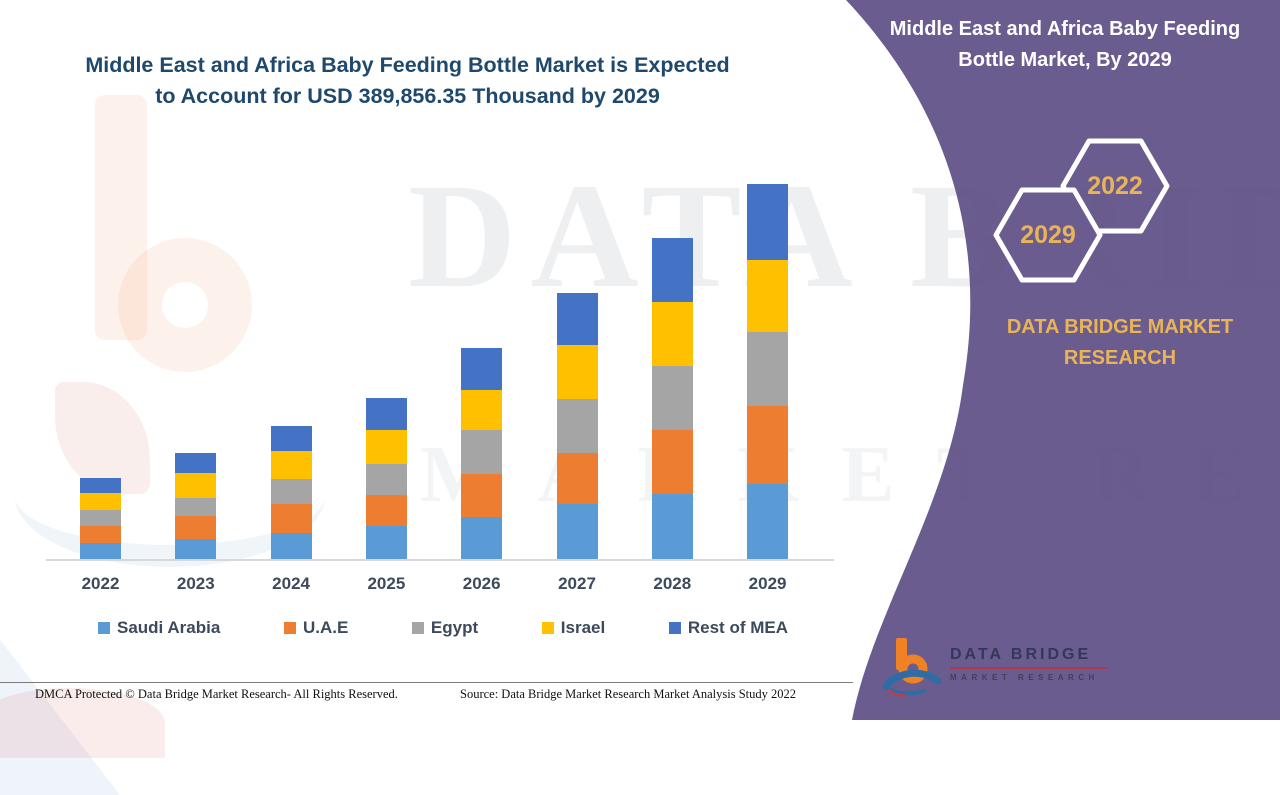 The width and height of the screenshot is (1280, 795). I want to click on dbmr-logo-icon, so click(912, 667).